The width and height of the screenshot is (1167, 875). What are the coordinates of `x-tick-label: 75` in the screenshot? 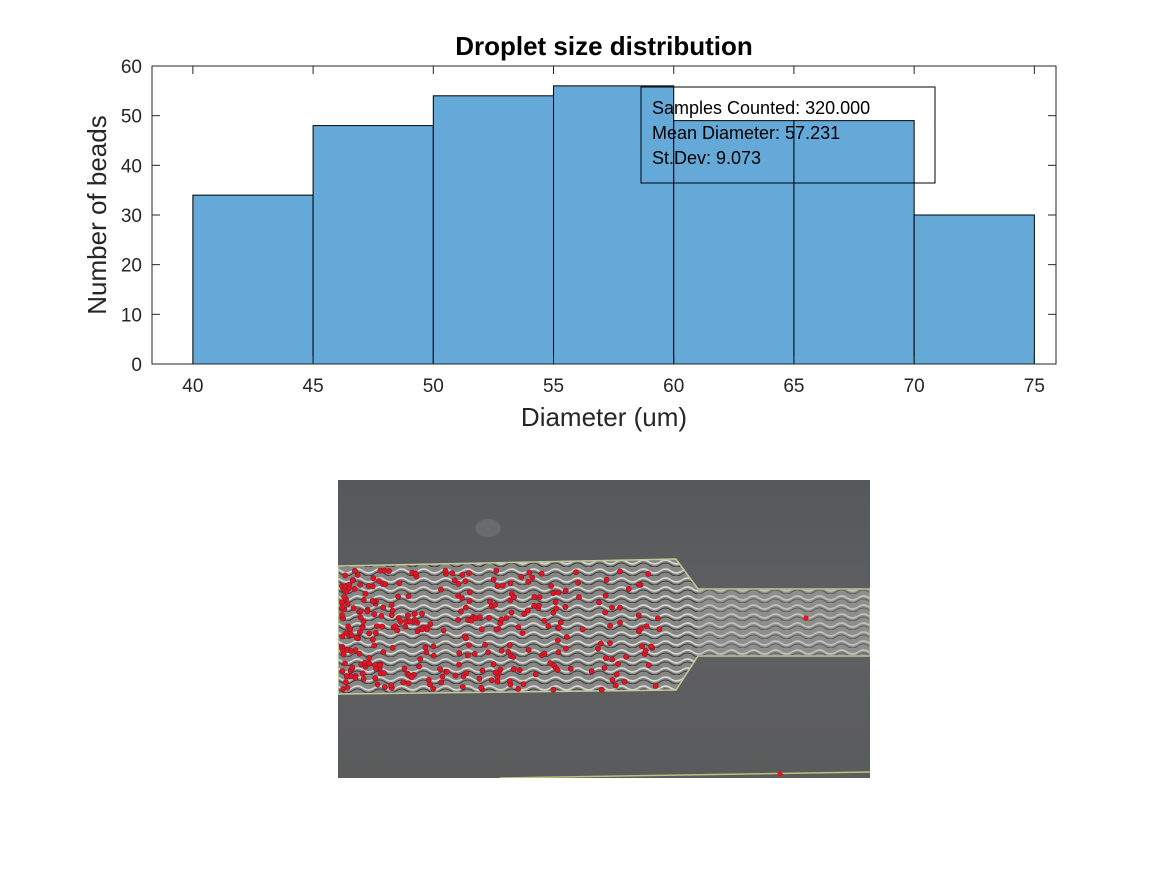 It's located at (1034, 386).